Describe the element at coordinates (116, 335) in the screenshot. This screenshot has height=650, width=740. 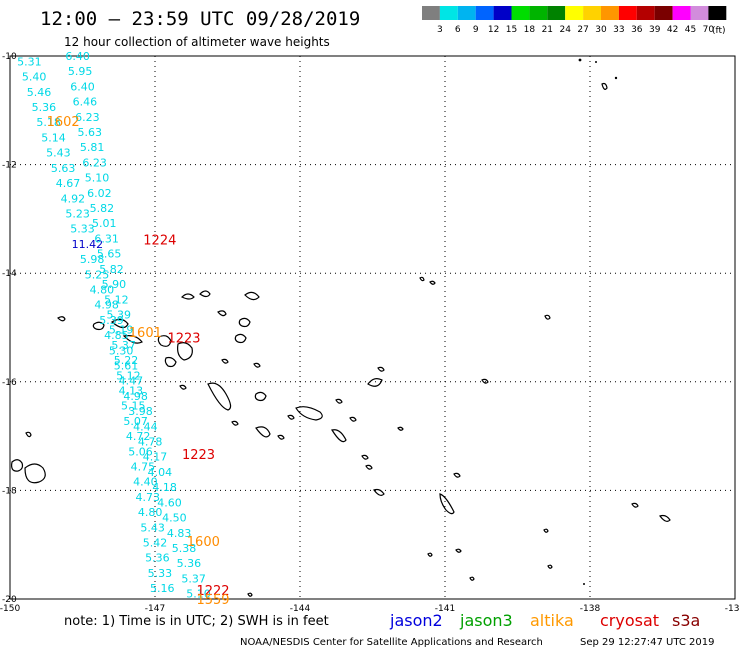
I see `wave-height-label: 4.85` at that location.